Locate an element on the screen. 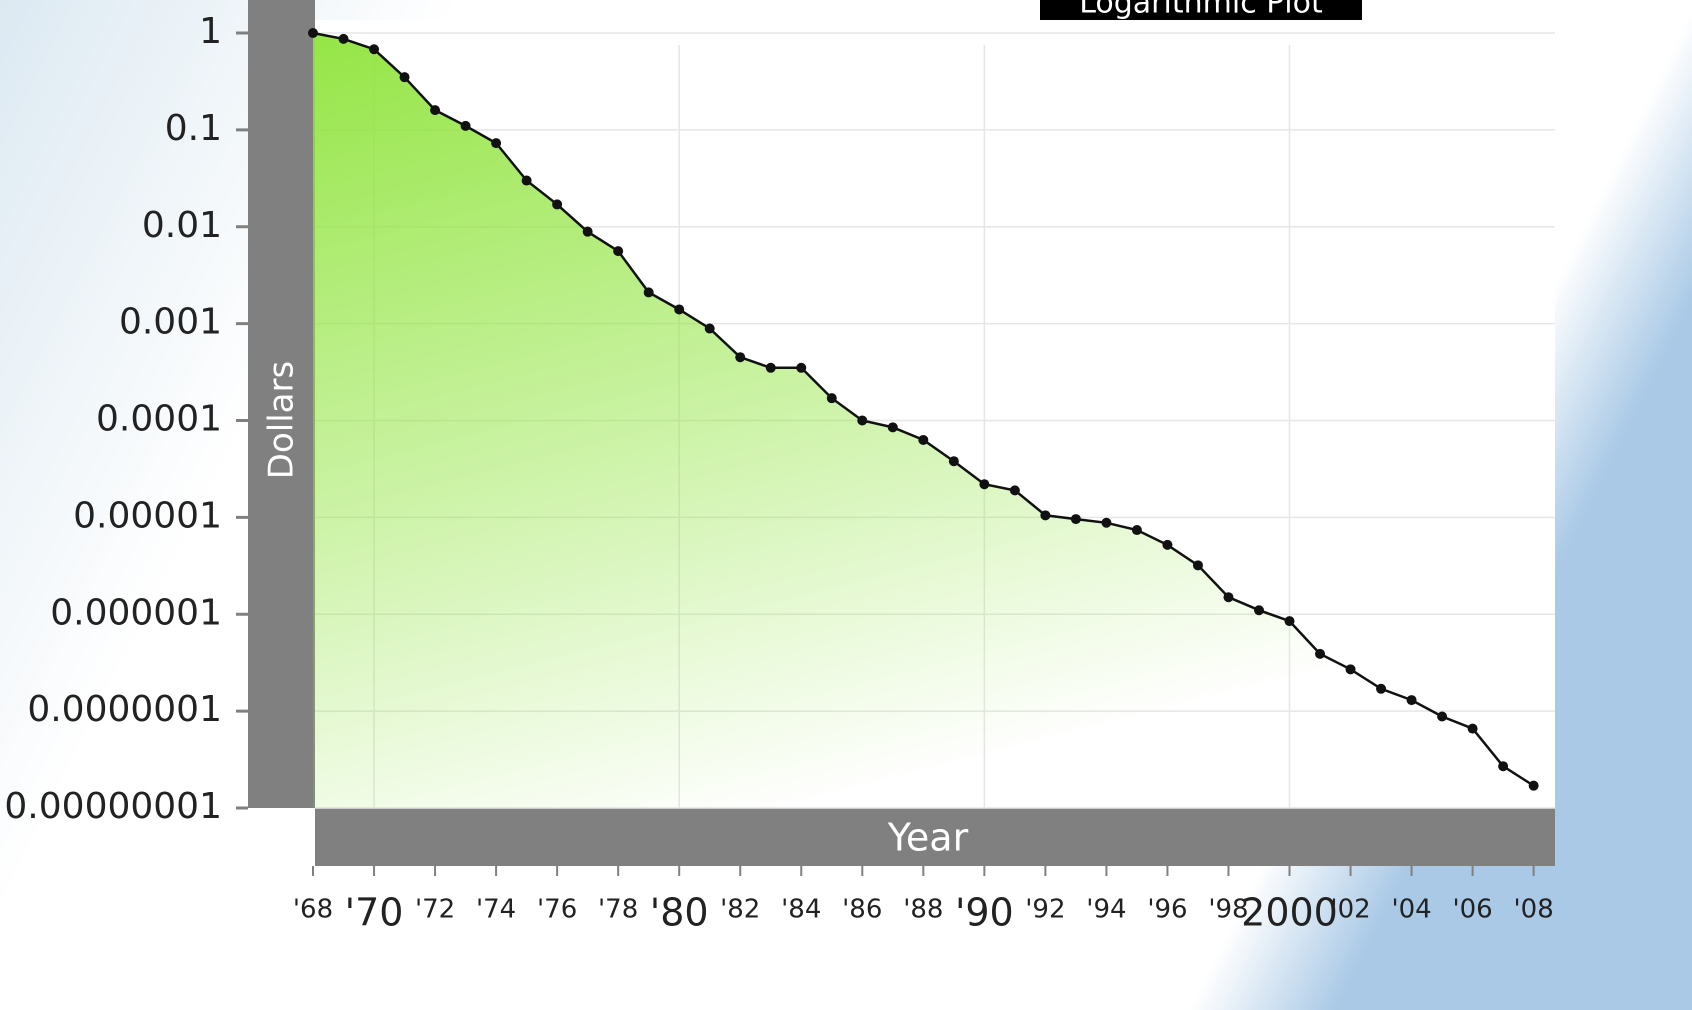 The image size is (1692, 1010). x-tick-label: '96 is located at coordinates (1167, 910).